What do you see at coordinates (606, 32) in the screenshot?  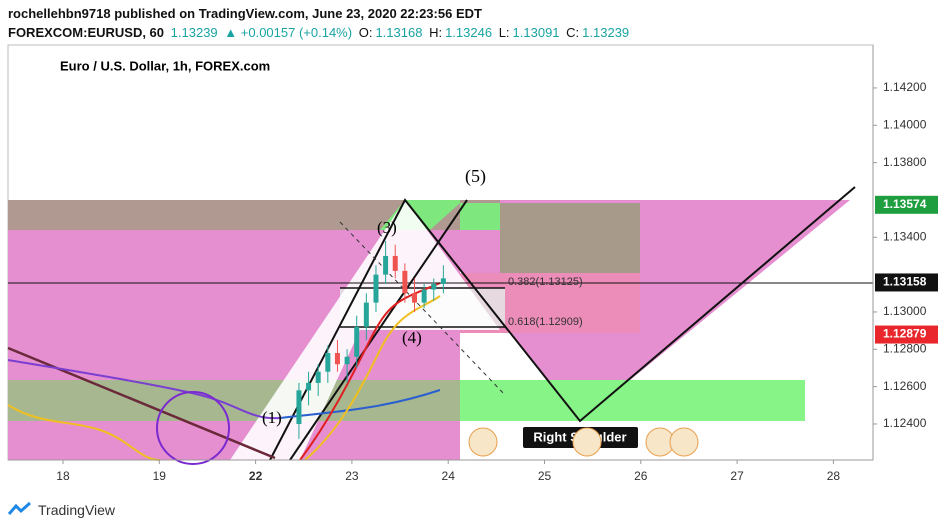 I see `c: 1.13239` at bounding box center [606, 32].